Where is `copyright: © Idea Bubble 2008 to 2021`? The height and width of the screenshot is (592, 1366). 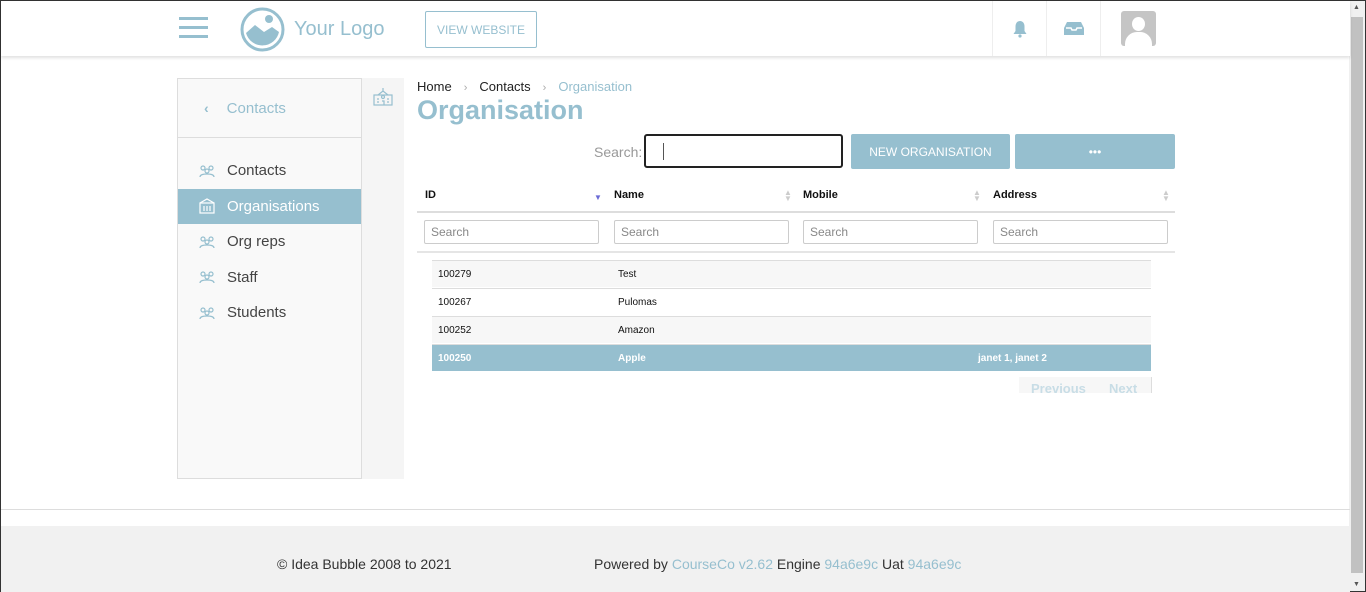 copyright: © Idea Bubble 2008 to 2021 is located at coordinates (364, 564).